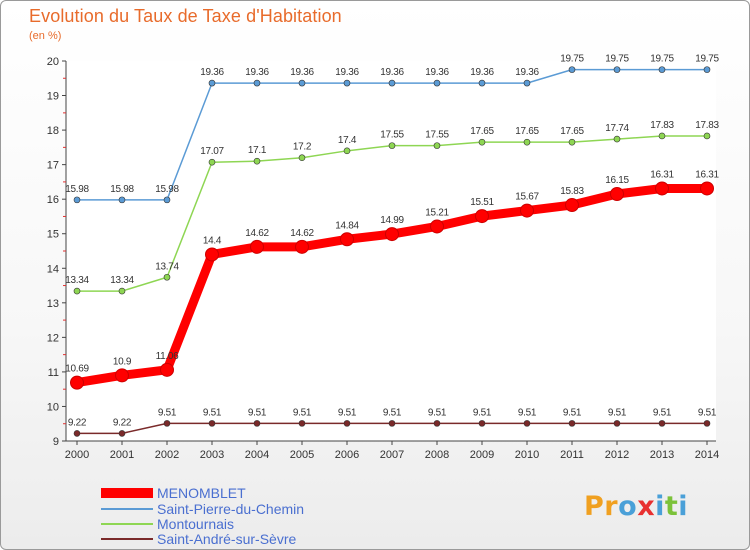 This screenshot has width=750, height=550. What do you see at coordinates (671, 506) in the screenshot?
I see `logo-letter: t` at bounding box center [671, 506].